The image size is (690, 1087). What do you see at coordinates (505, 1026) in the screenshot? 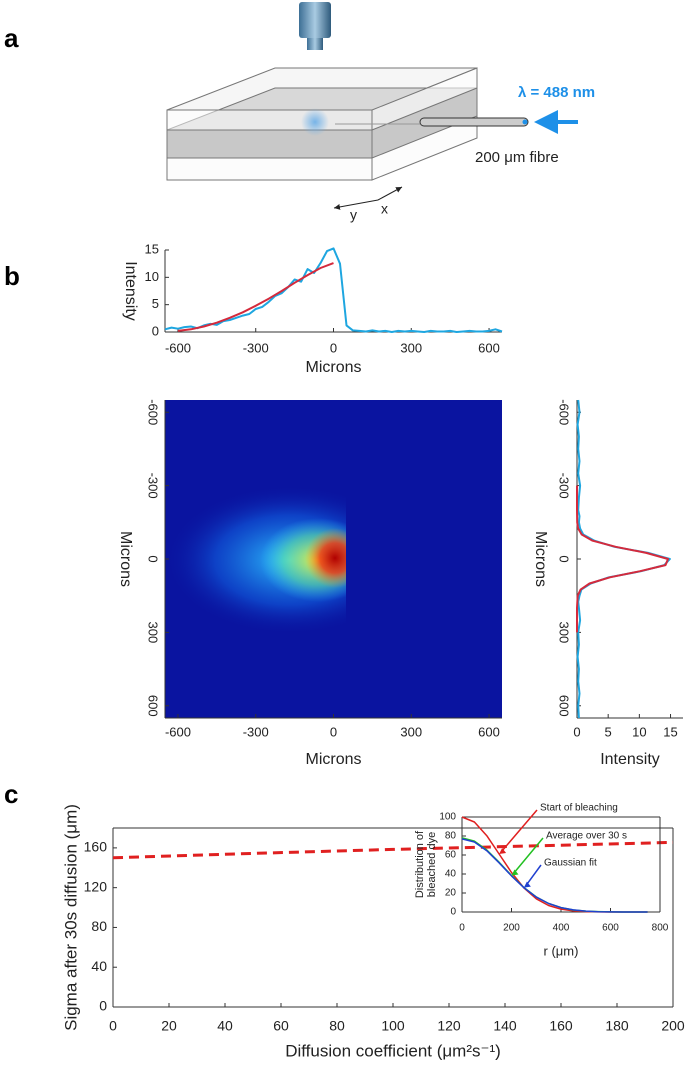
I see `x-tick-label: 140` at bounding box center [505, 1026].